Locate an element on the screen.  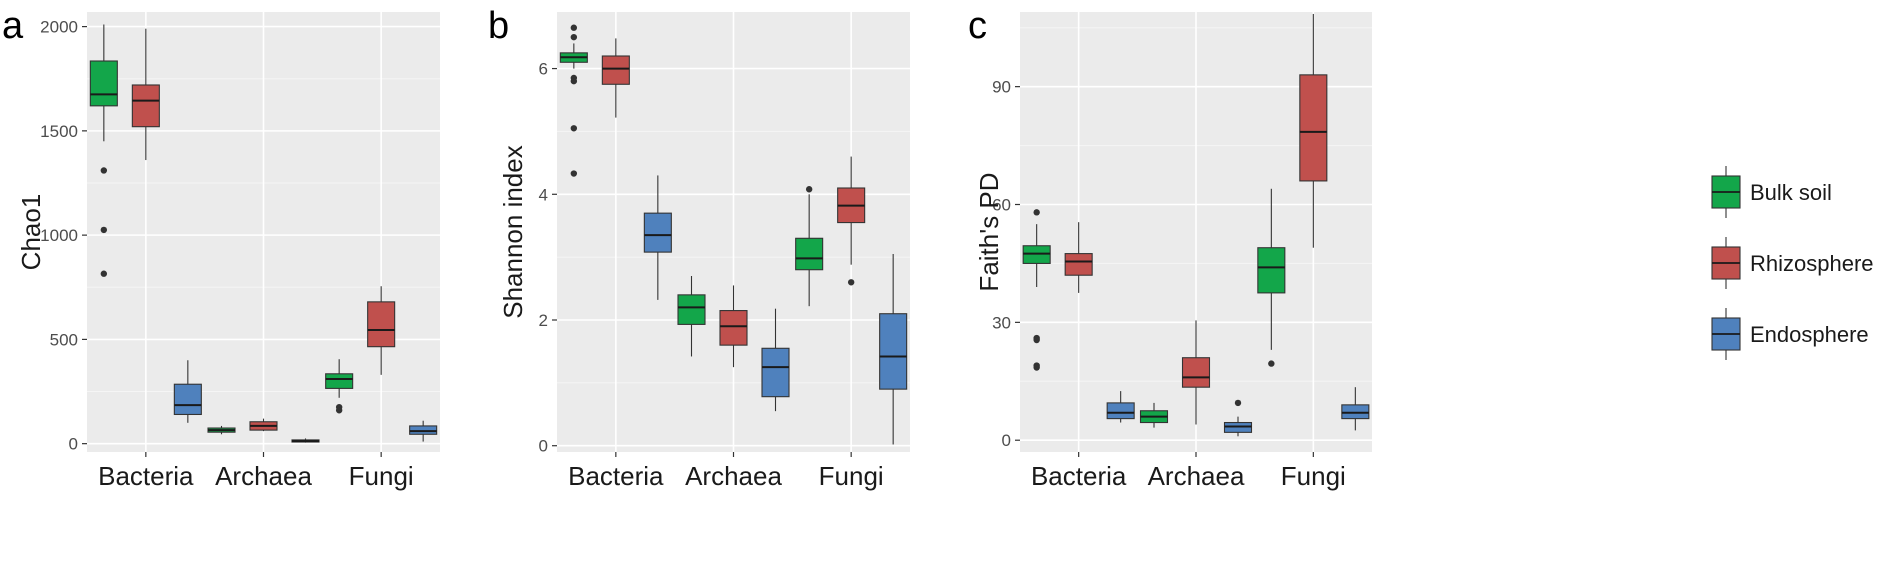
y-axis-label: Faith's PD is located at coordinates (989, 231).